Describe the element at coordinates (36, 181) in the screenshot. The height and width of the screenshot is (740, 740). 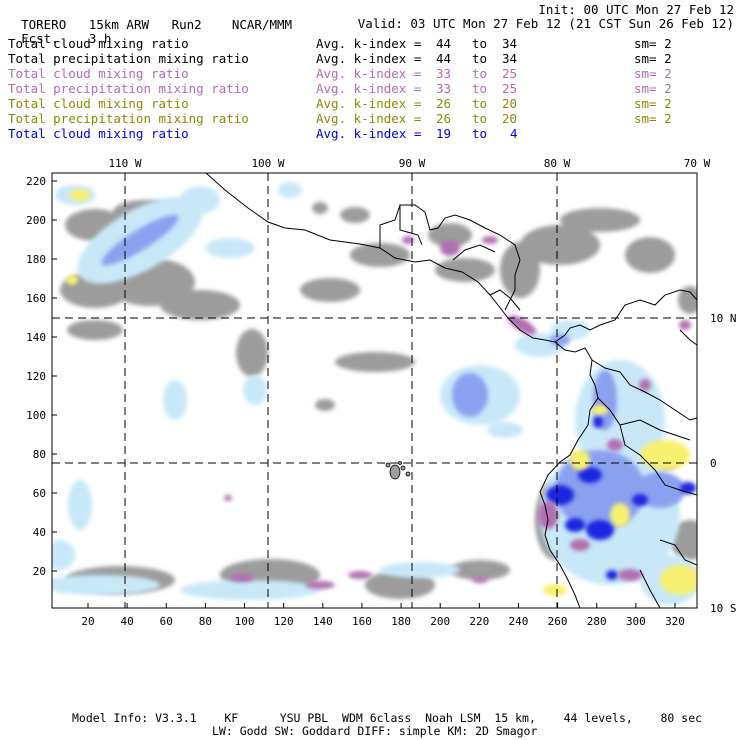
I see `y-tick-label: 220` at that location.